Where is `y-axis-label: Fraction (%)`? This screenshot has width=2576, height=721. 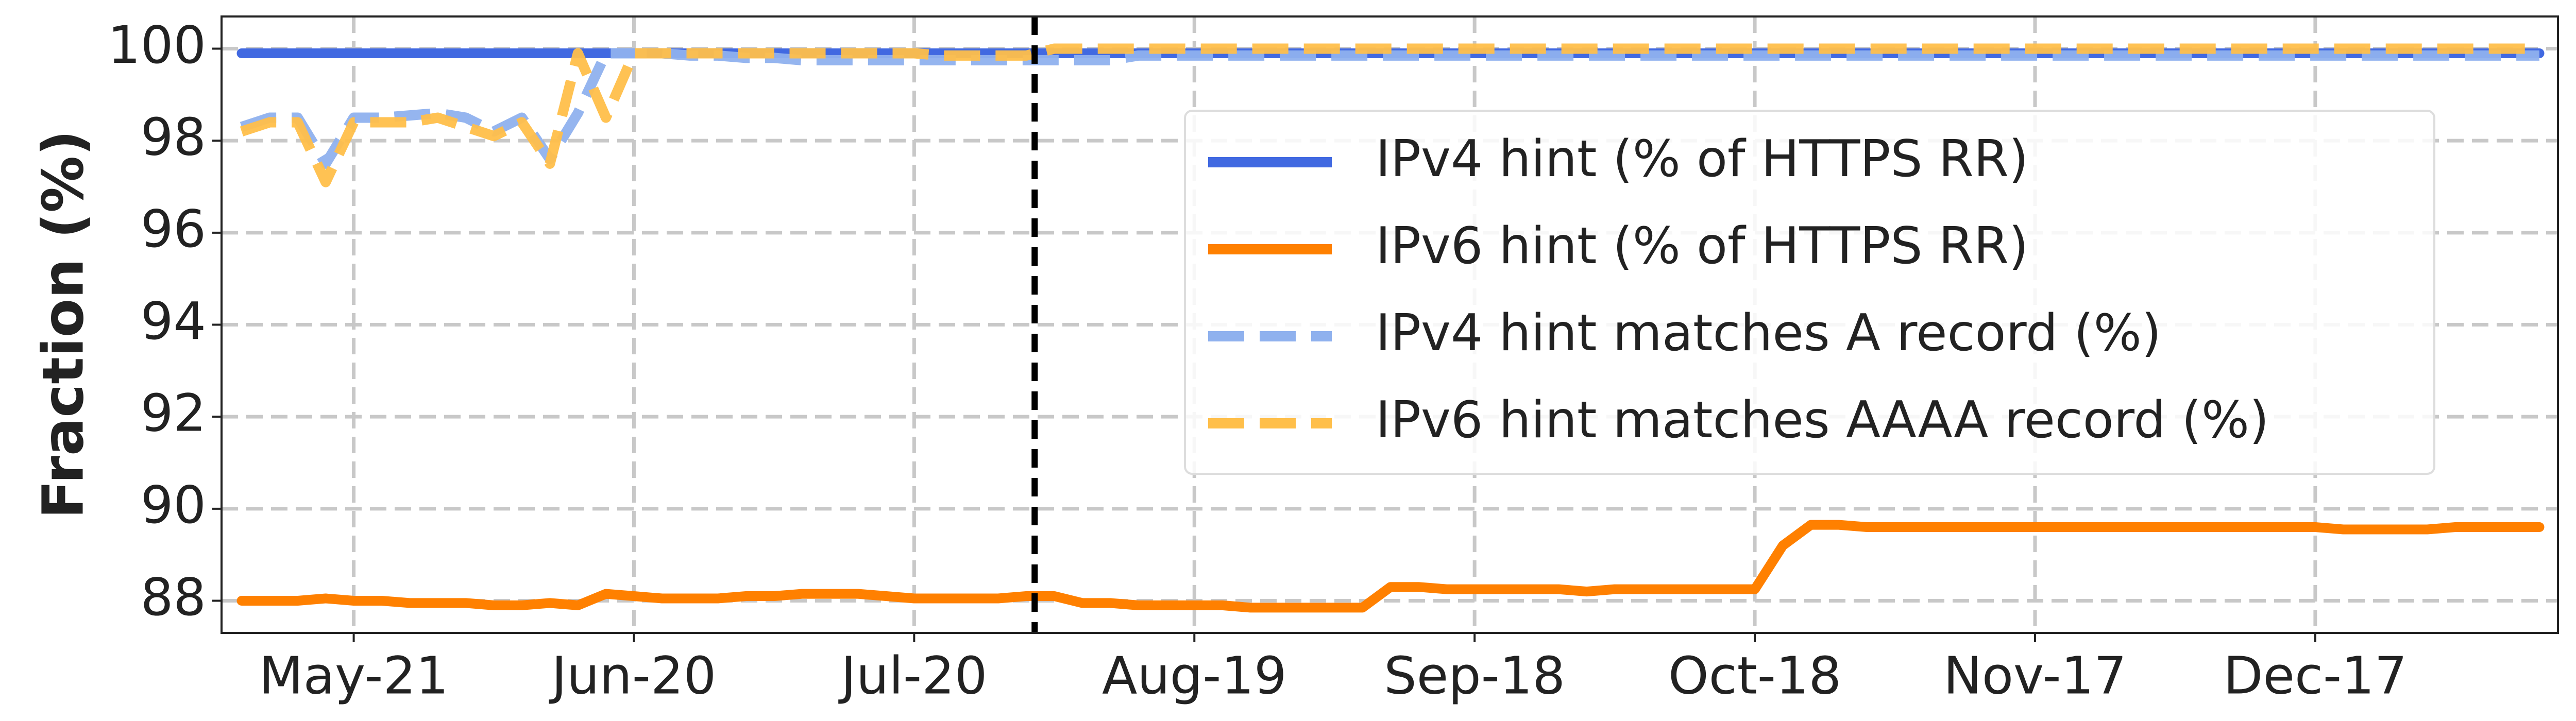
y-axis-label: Fraction (%) is located at coordinates (63, 325).